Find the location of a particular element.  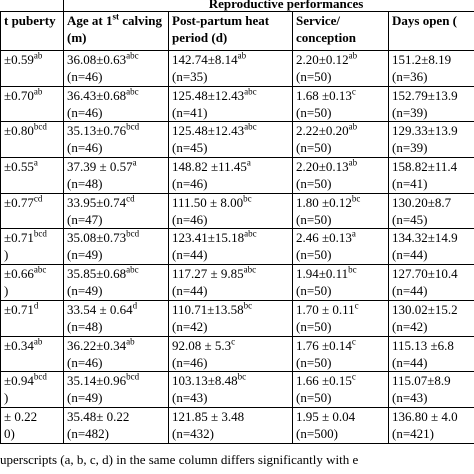

table-cell: 2.20±0.12ab (n=50) is located at coordinates (340, 68).